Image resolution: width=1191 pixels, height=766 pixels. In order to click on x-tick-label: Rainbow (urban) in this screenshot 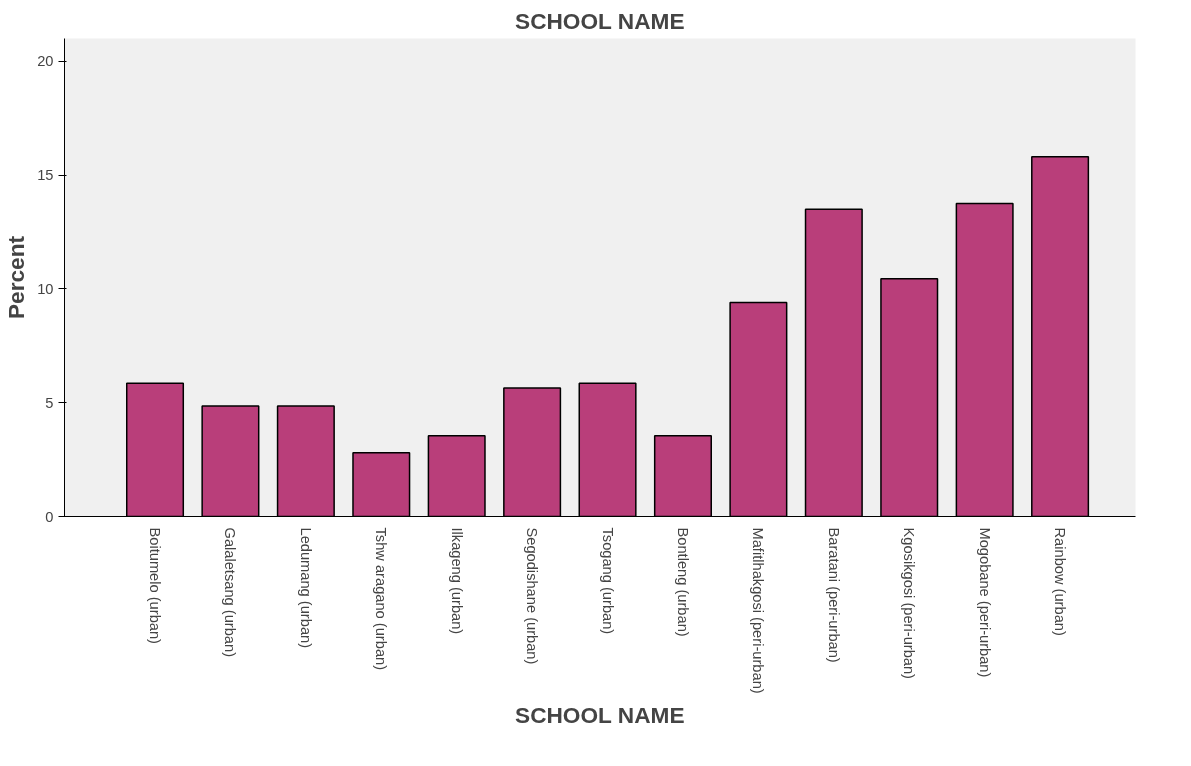, I will do `click(1060, 581)`.